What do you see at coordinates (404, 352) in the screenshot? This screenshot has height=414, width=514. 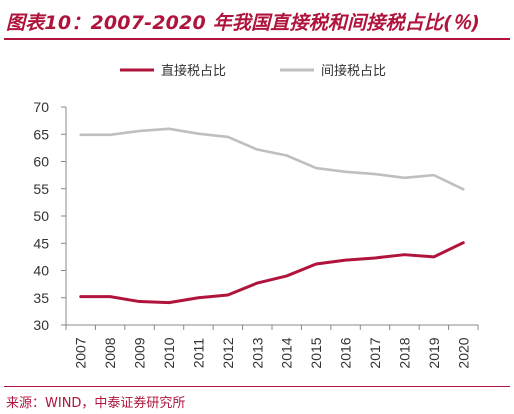 I see `x-tick-label: 2018` at bounding box center [404, 352].